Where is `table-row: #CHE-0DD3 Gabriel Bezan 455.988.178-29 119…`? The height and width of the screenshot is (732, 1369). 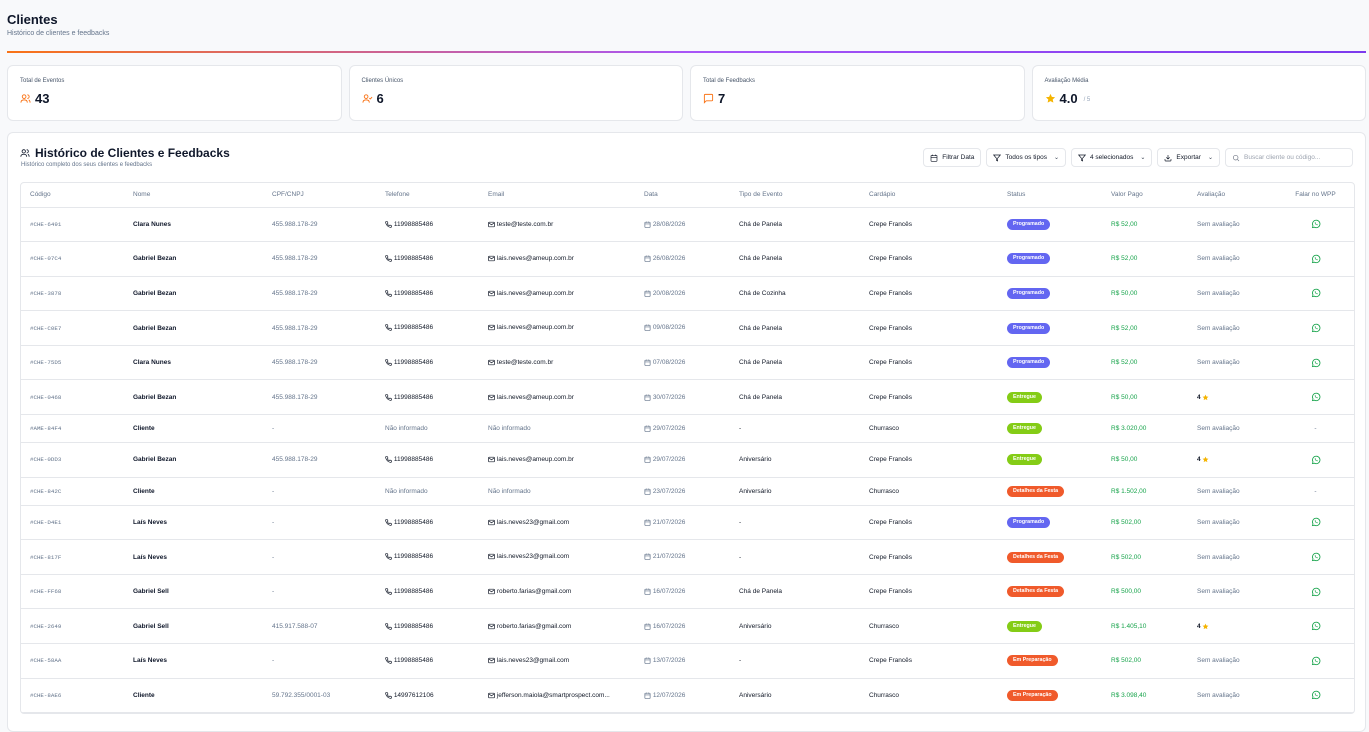 table-row: #CHE-0DD3 Gabriel Bezan 455.988.178-29 119… is located at coordinates (687, 460).